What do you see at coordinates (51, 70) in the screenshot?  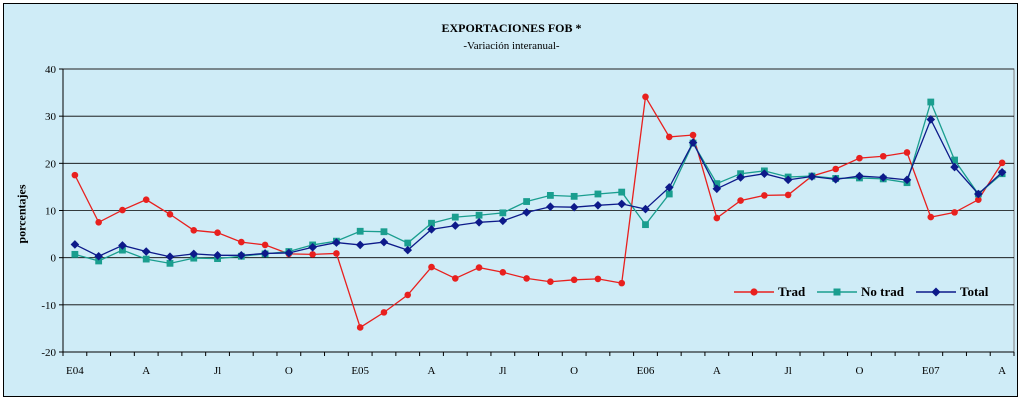 I see `y-tick-label: 40` at bounding box center [51, 70].